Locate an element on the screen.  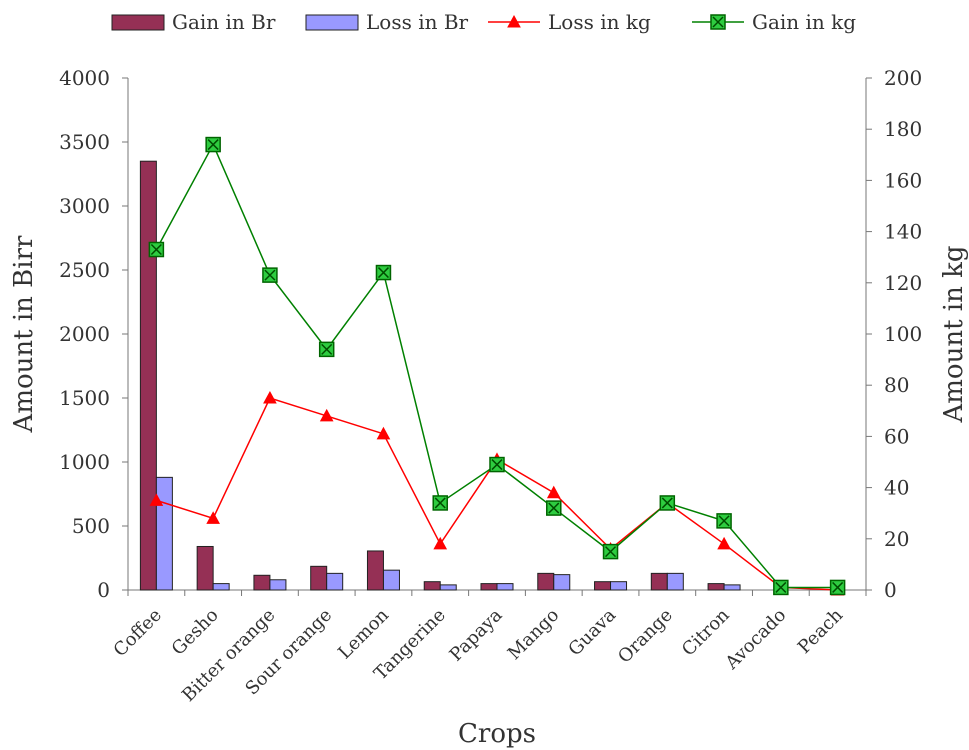
legend-label: Loss in kg is located at coordinates (599, 22).